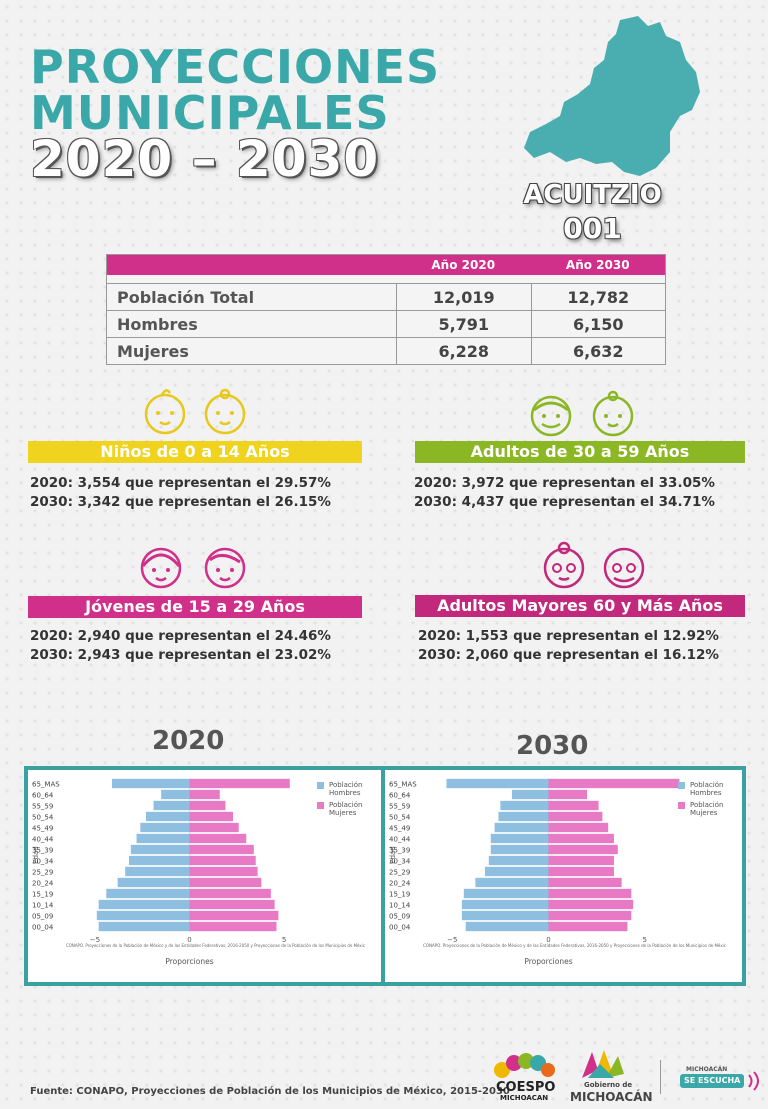 This screenshot has height=1109, width=768. What do you see at coordinates (165, 412) in the screenshot?
I see `baby-face-icon` at bounding box center [165, 412].